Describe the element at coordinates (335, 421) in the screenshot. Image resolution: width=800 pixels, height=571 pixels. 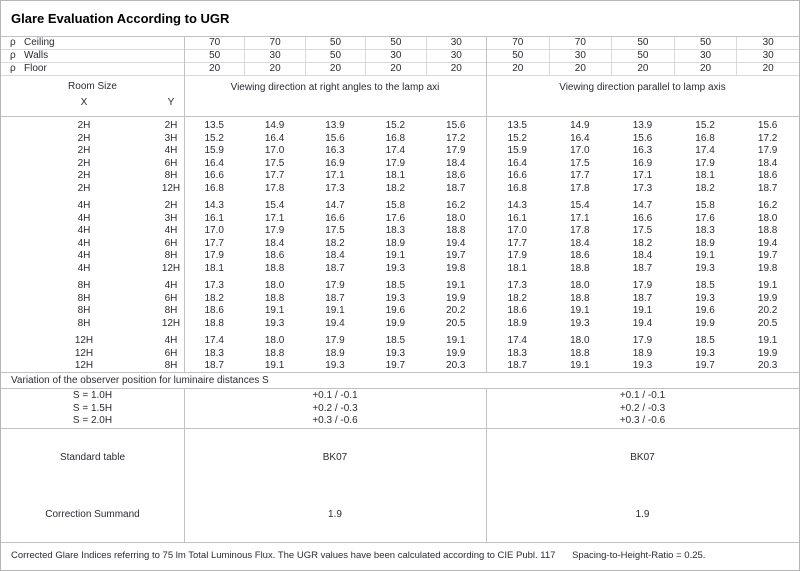
I see `s-correction-value: +0.3 / -0.6` at that location.